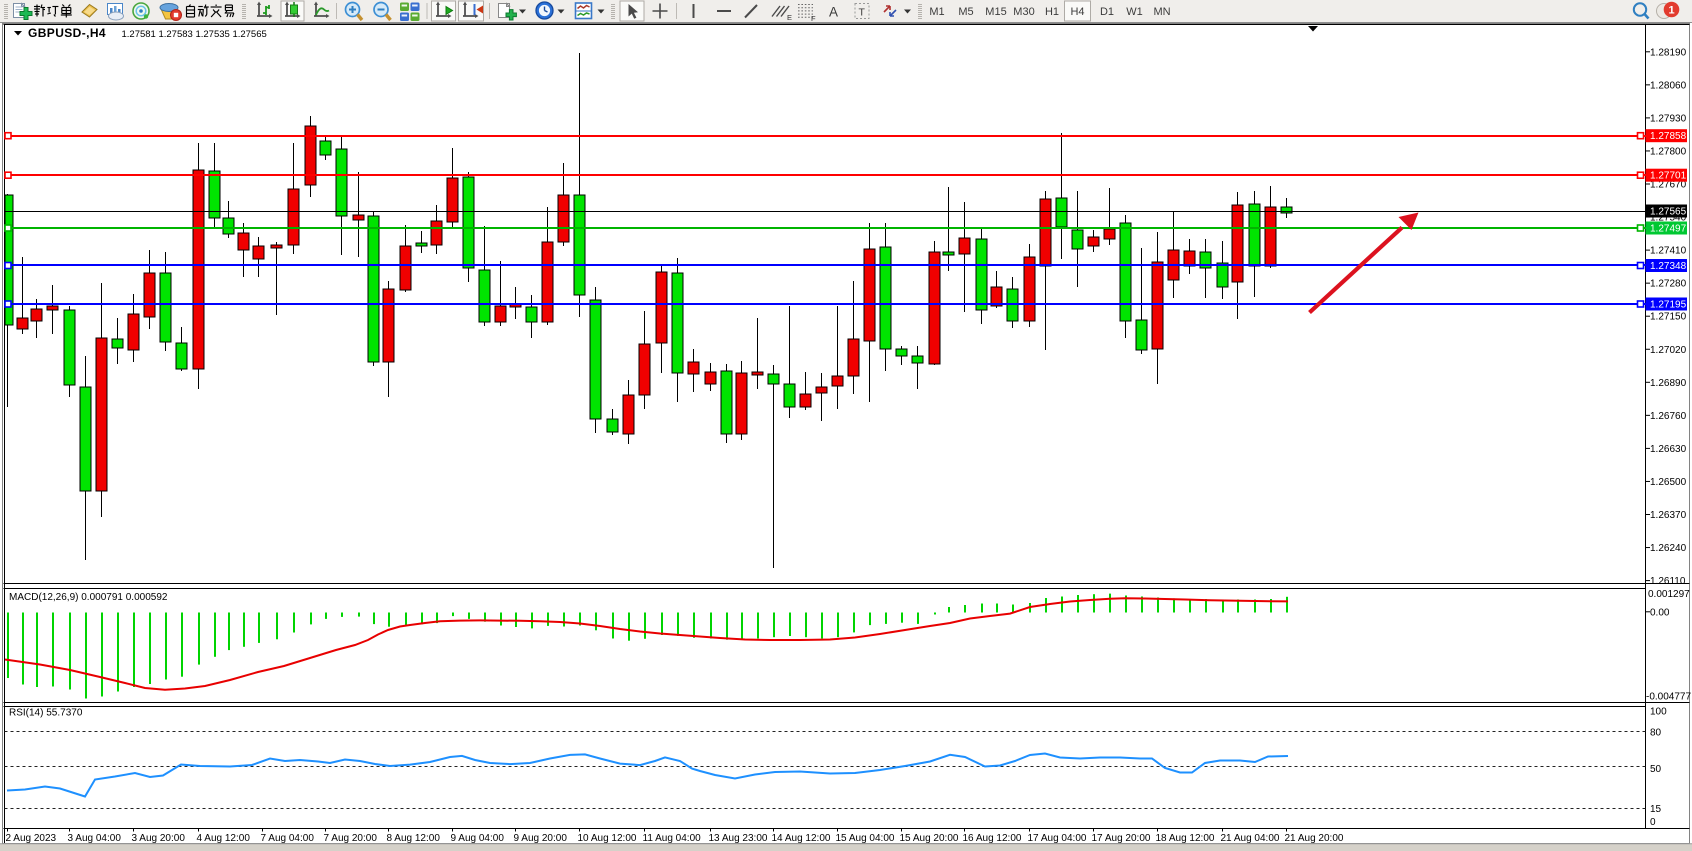 Image resolution: width=1692 pixels, height=851 pixels. Describe the element at coordinates (1314, 838) in the screenshot. I see `svg-text: 21 Aug 20:00` at that location.